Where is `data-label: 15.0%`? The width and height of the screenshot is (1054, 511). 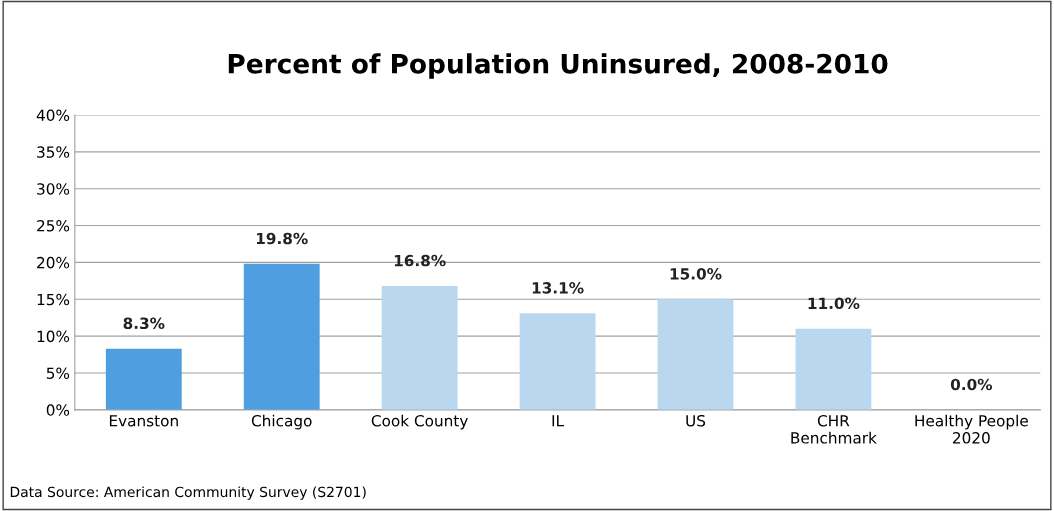
data-label: 15.0% is located at coordinates (696, 274).